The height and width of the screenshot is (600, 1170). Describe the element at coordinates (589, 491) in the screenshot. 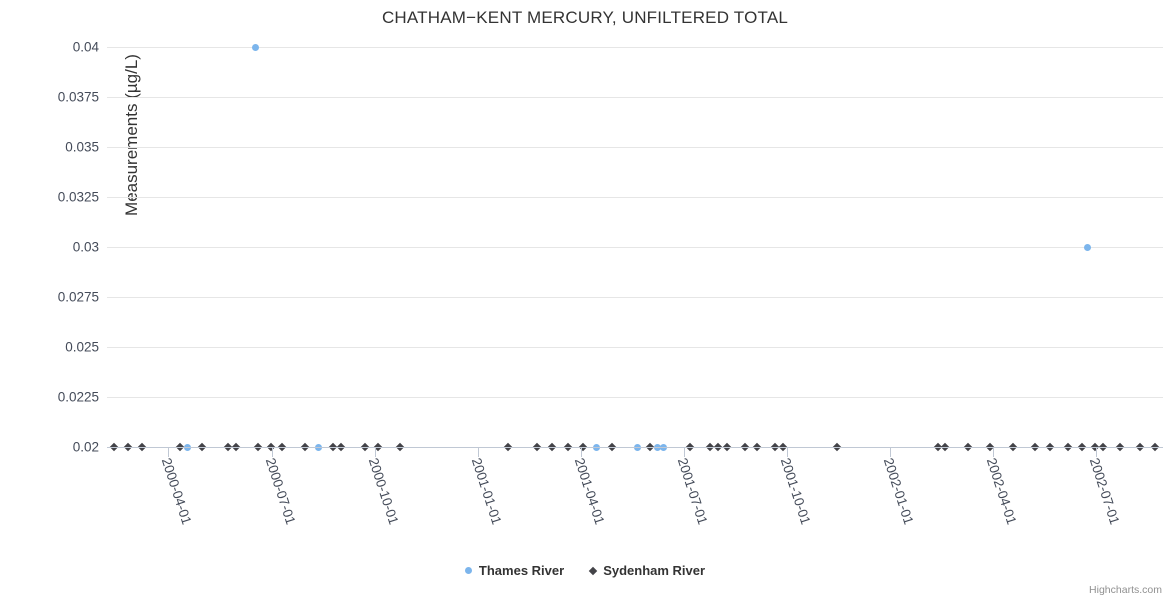

I see `x-axis-tick-label: 2001-04-01` at that location.